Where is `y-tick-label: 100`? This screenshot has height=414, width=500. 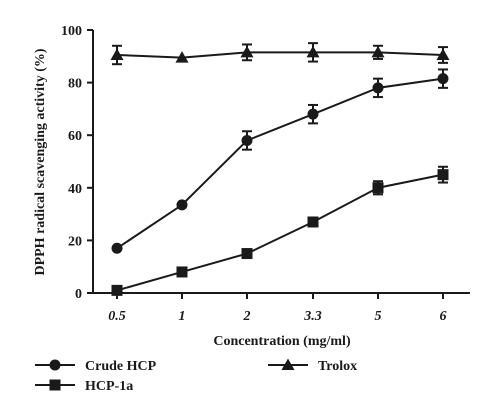
y-tick-label: 100 is located at coordinates (71, 31).